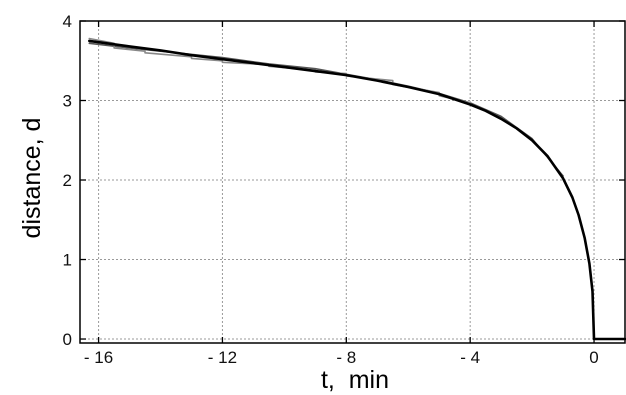 The image size is (626, 395). What do you see at coordinates (67, 21) in the screenshot?
I see `y-tick-label: 4` at bounding box center [67, 21].